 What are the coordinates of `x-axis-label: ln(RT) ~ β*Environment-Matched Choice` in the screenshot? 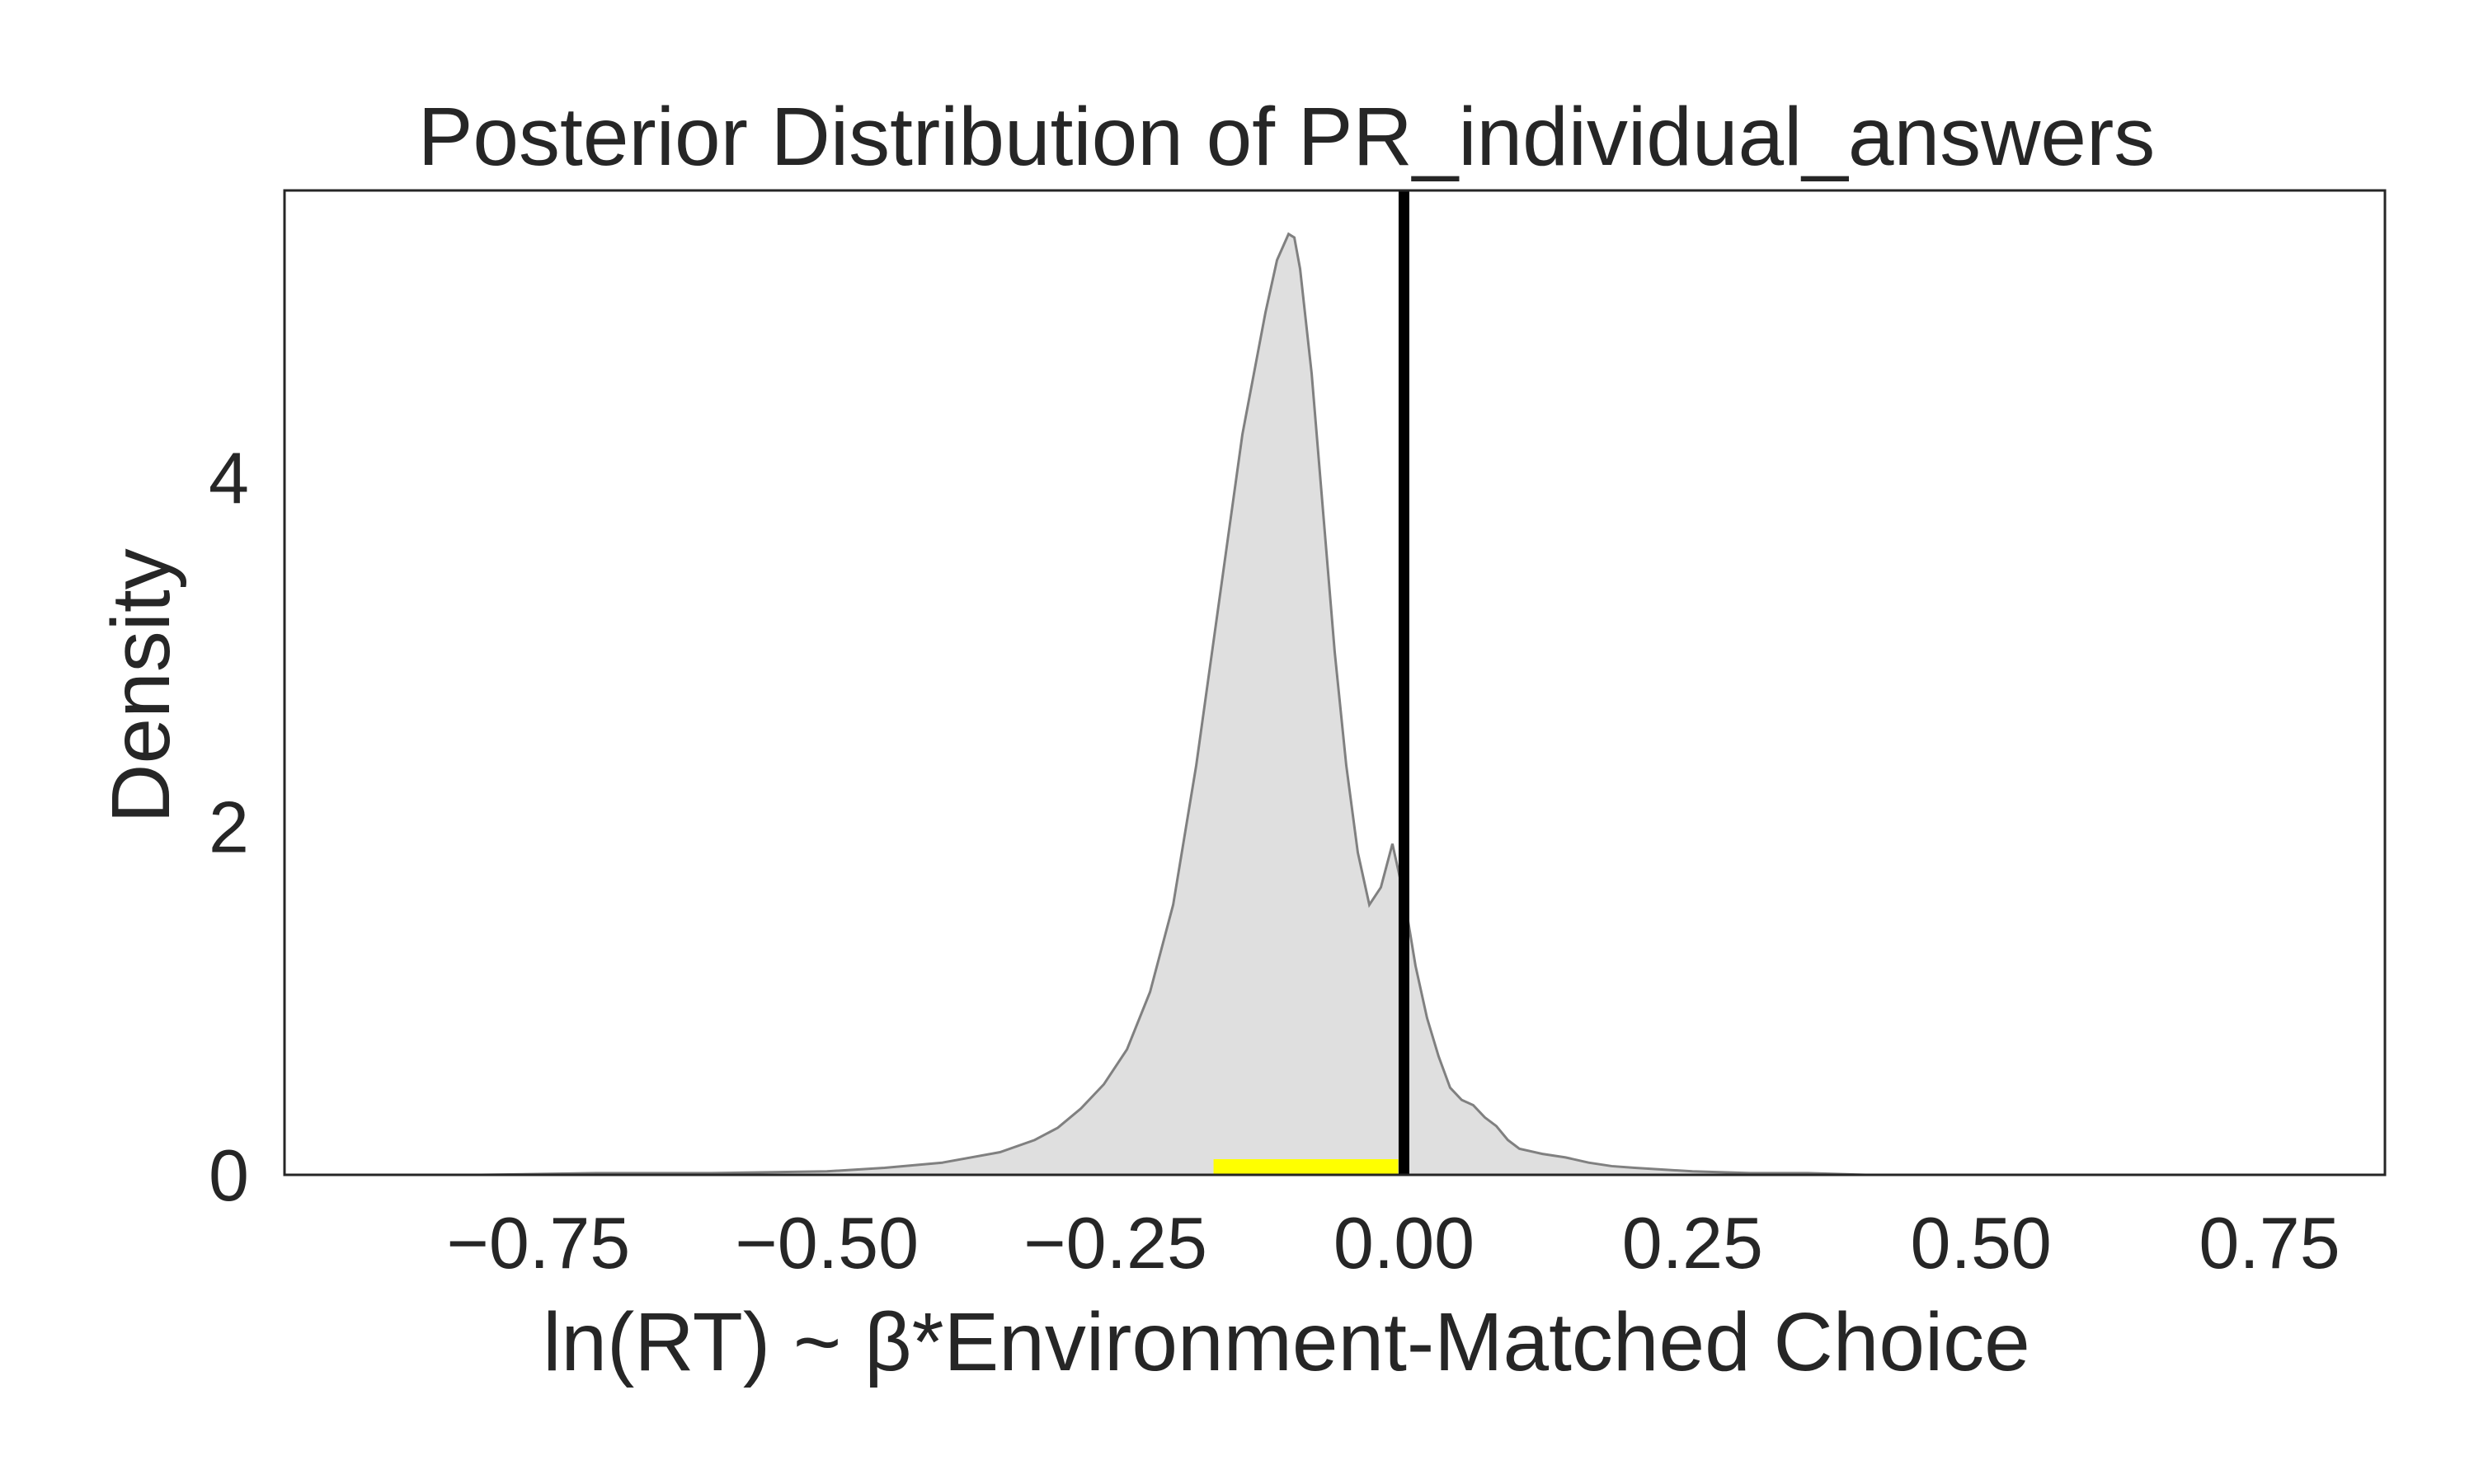 It's located at (1286, 1342).